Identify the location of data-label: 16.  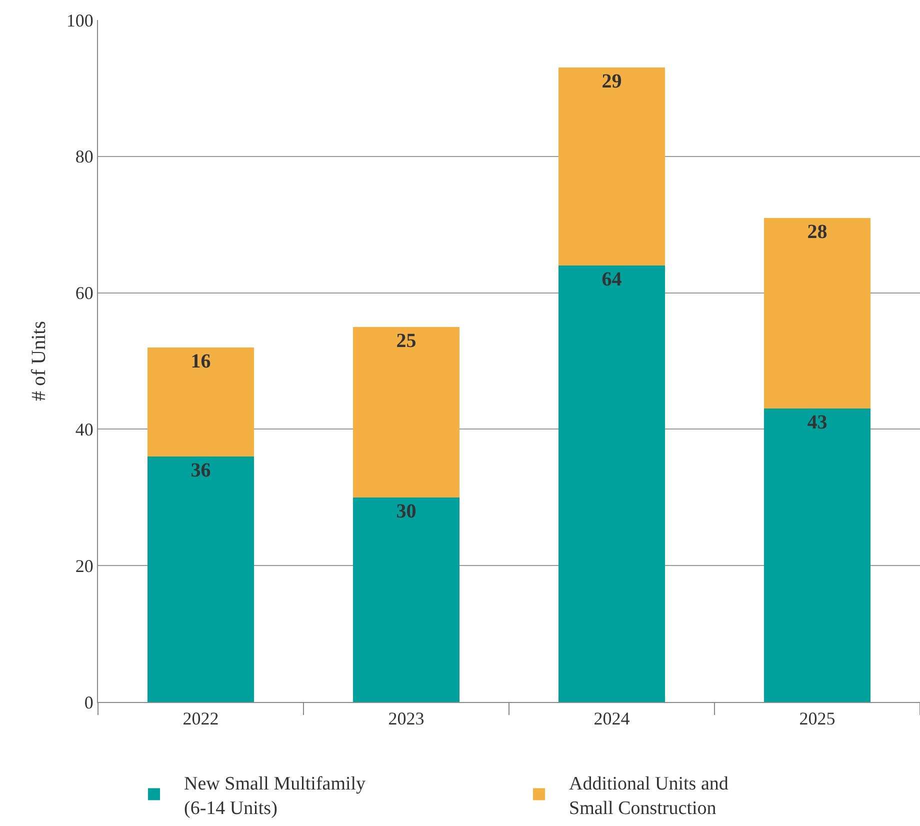
(200, 361).